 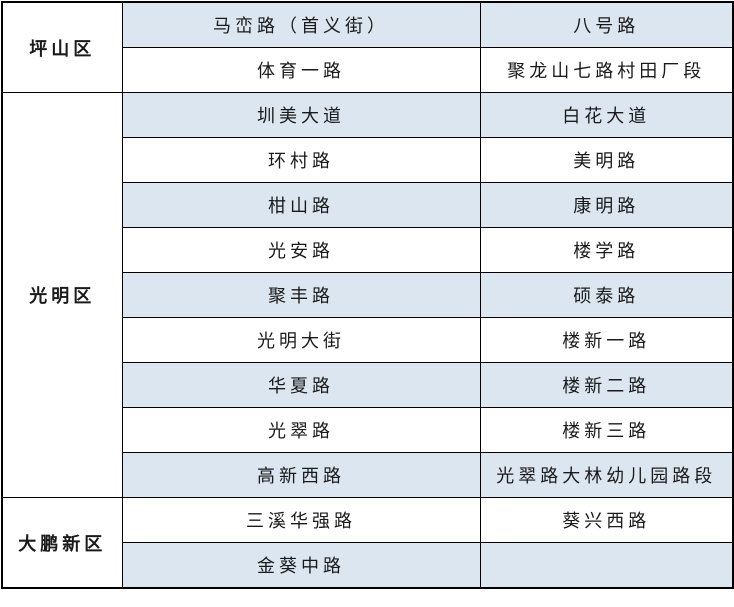 I want to click on district-cell: 光明区, so click(x=62, y=295).